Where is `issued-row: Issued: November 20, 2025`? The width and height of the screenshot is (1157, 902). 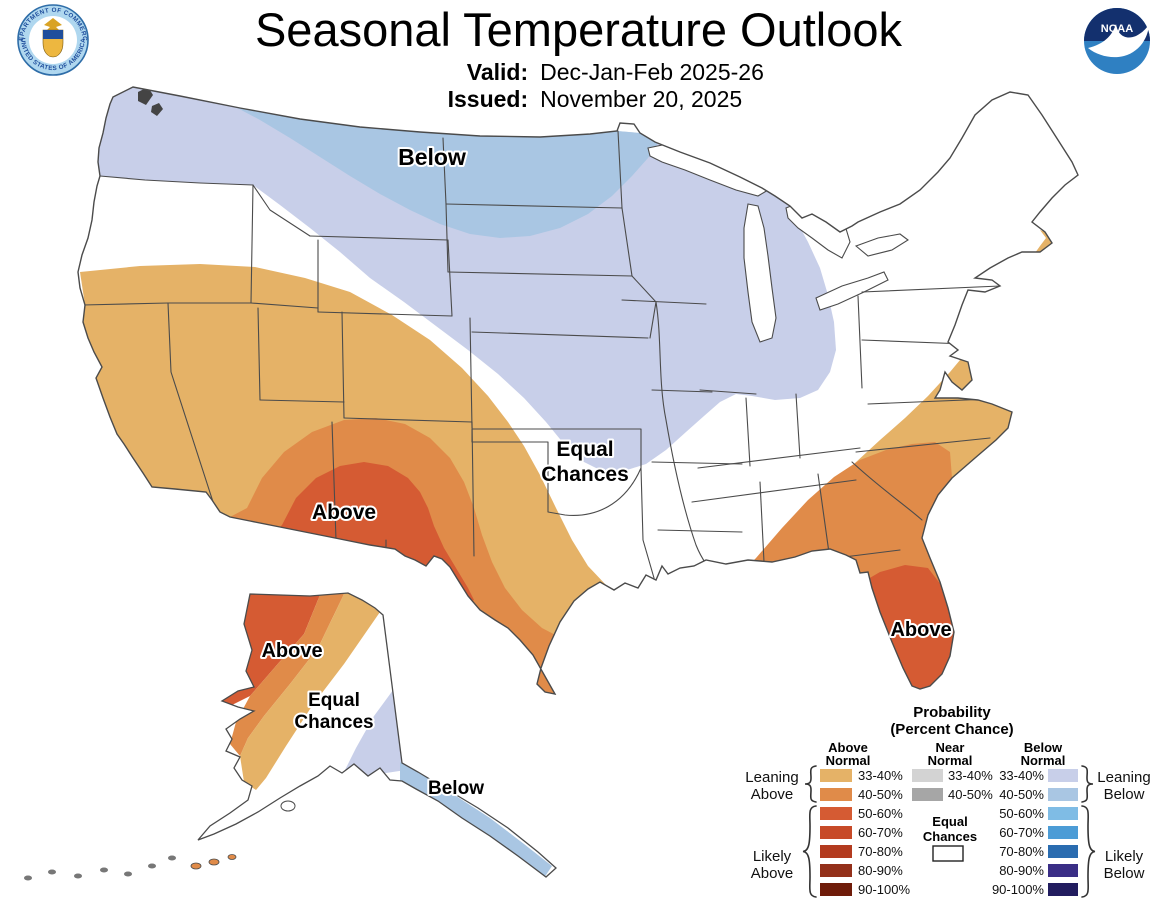 issued-row: Issued: November 20, 2025 is located at coordinates (600, 99).